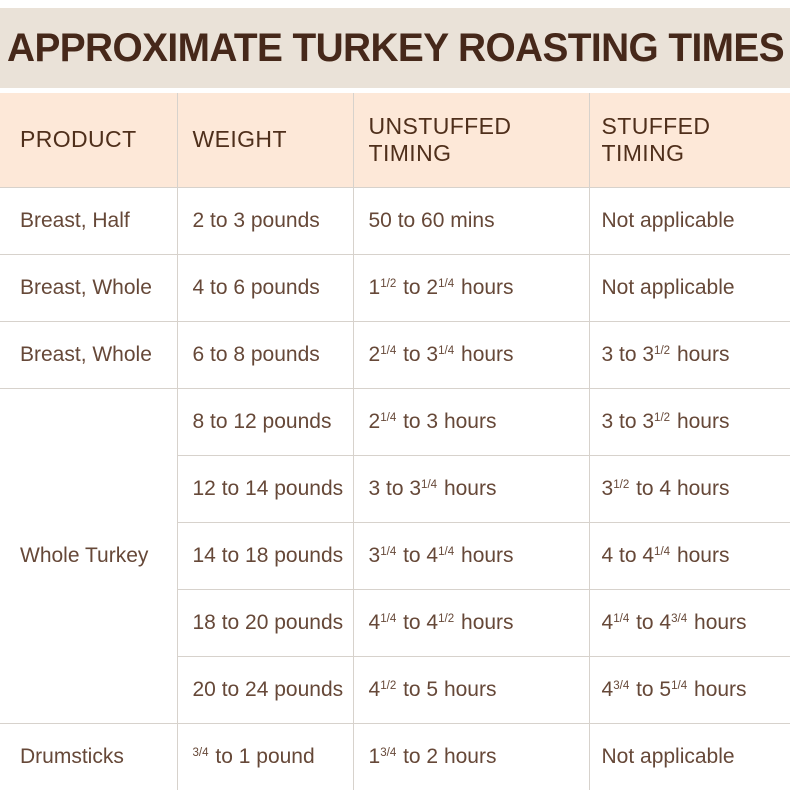 The image size is (790, 799). I want to click on stuffed-timing-cell: 41/4 to 43/4 hours, so click(689, 623).